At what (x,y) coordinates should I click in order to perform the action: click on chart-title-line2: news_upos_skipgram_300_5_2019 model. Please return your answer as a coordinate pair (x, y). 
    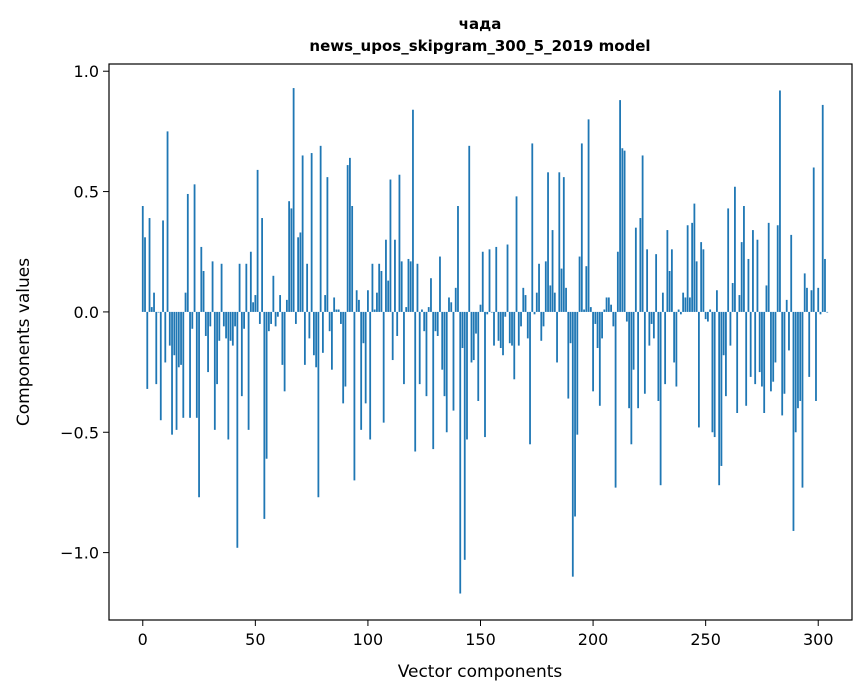
    Looking at the image, I should click on (479, 46).